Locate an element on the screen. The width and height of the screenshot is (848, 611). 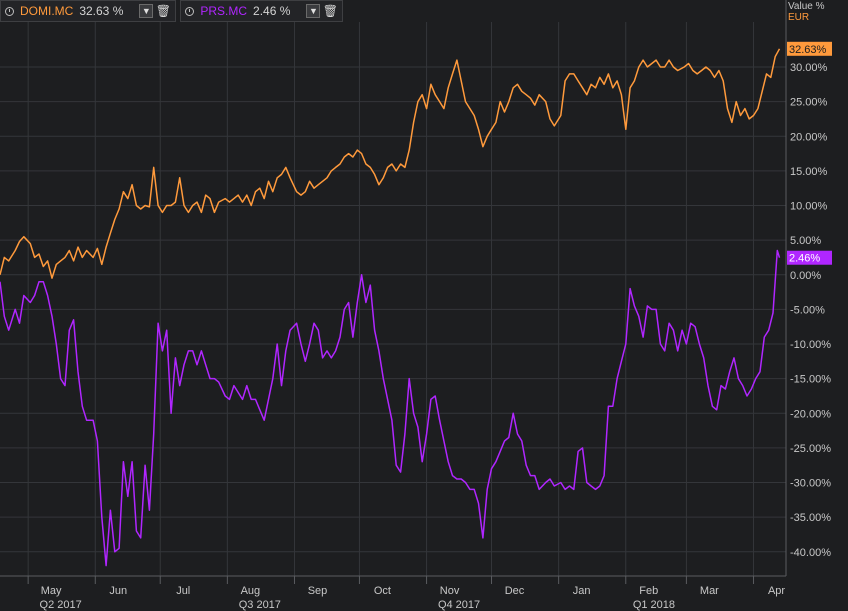
y-tick-label: -20.00% is located at coordinates (810, 414).